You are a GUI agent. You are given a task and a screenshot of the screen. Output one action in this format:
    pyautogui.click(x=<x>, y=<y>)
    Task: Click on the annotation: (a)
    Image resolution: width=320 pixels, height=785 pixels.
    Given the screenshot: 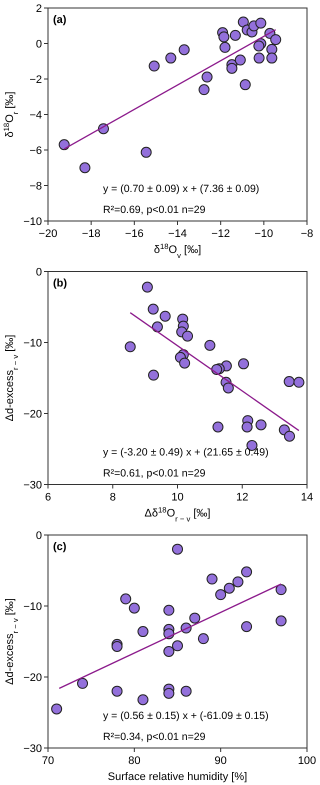 What is the action you would take?
    pyautogui.click(x=60, y=20)
    